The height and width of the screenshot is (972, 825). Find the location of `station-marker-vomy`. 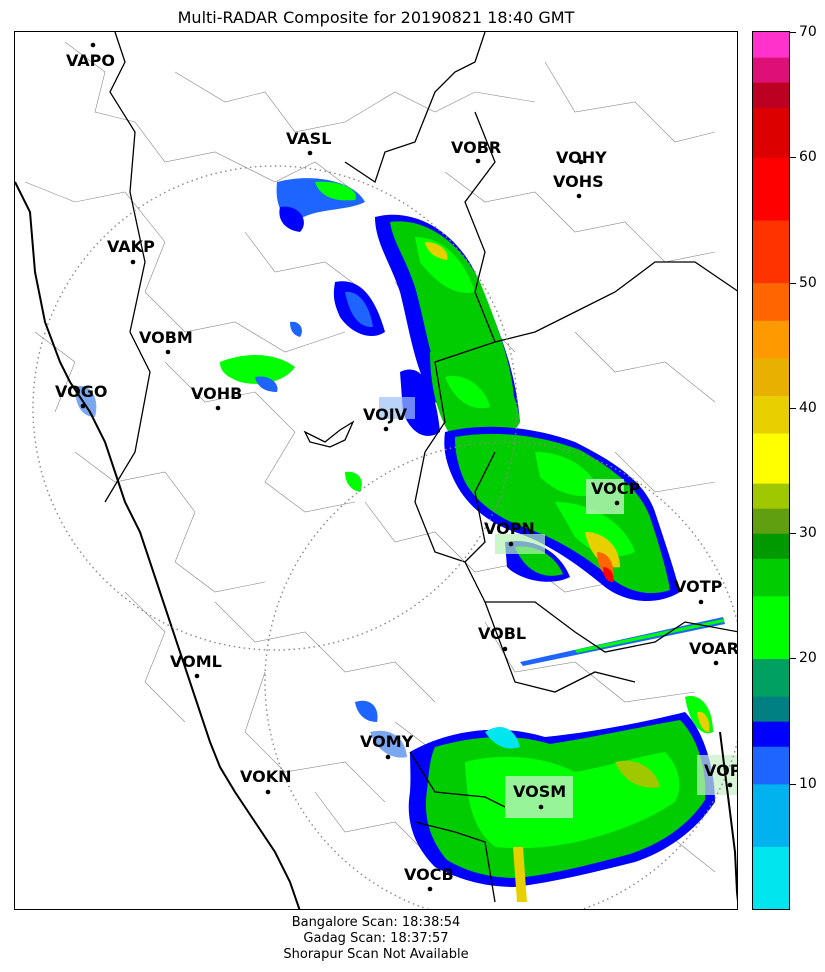

station-marker-vomy is located at coordinates (388, 757).